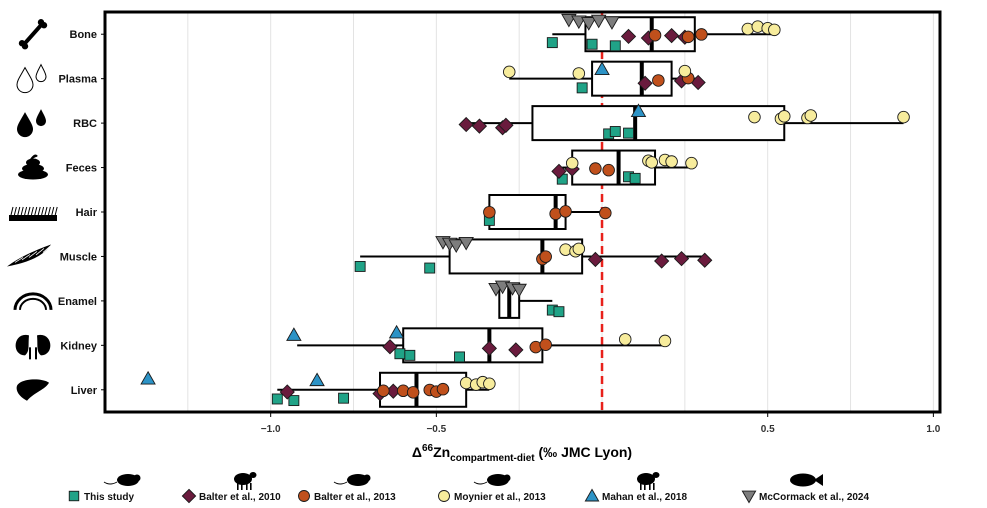  What do you see at coordinates (644, 497) in the screenshot?
I see `legend-label: Mahan et al., 2018` at bounding box center [644, 497].